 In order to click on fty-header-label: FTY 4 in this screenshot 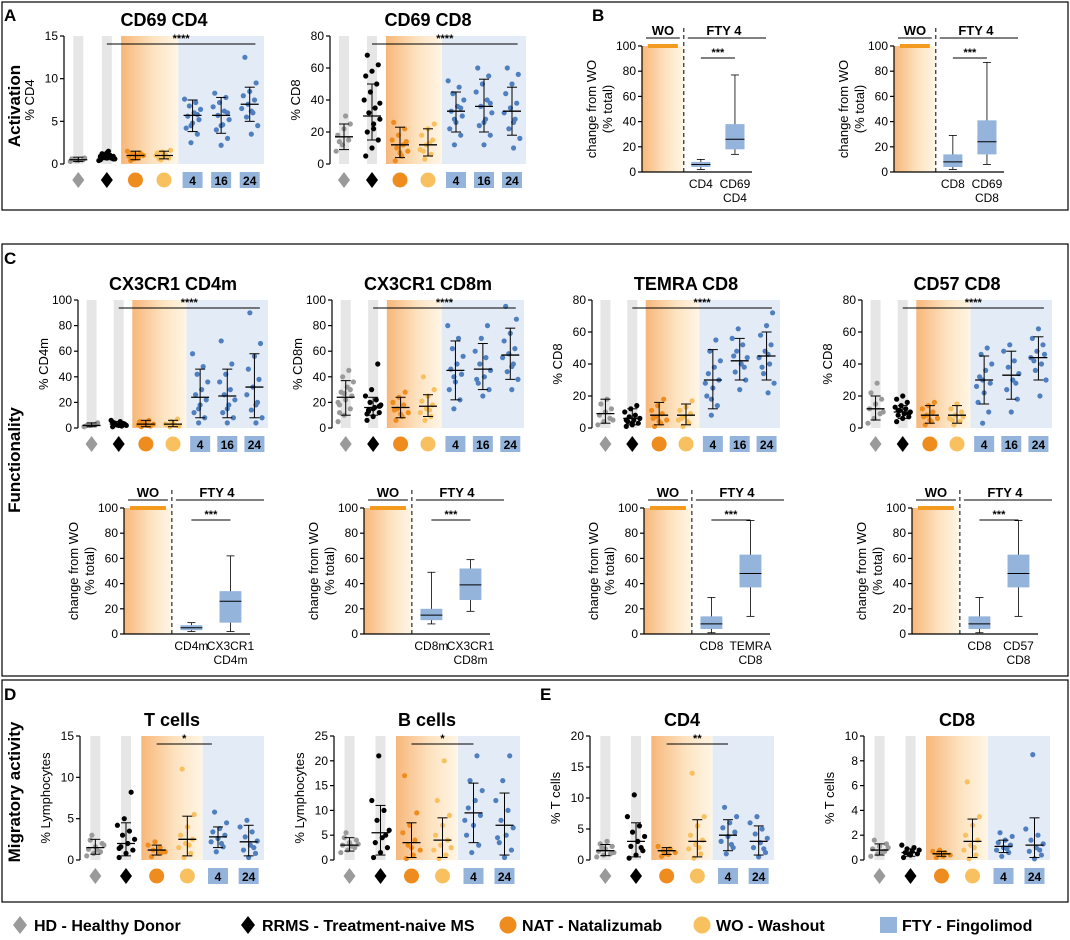, I will do `click(1005, 492)`.